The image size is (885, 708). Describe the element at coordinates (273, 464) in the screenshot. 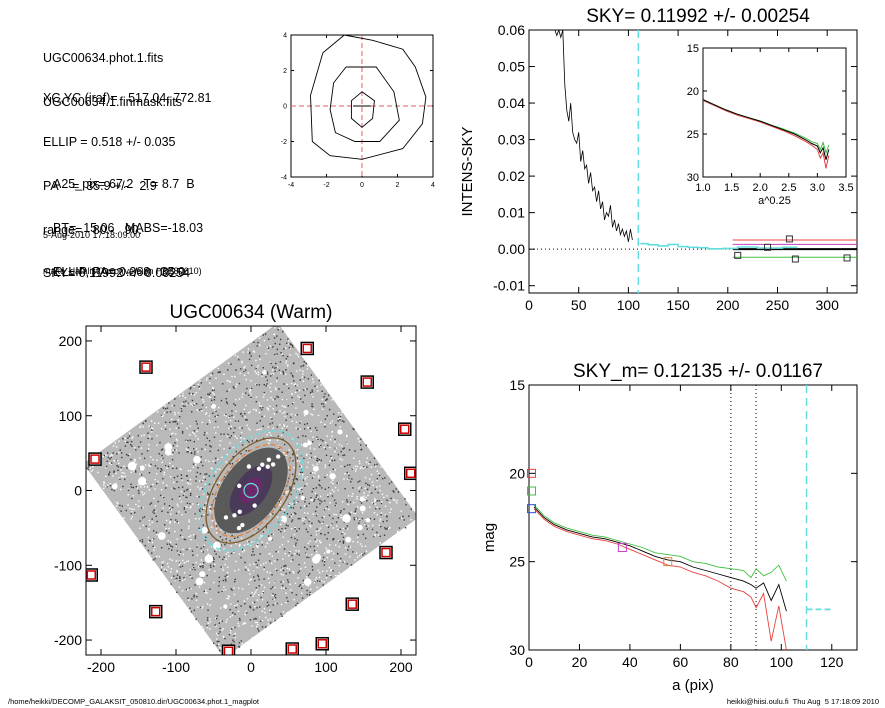

I see `galaxy-masked-star` at that location.